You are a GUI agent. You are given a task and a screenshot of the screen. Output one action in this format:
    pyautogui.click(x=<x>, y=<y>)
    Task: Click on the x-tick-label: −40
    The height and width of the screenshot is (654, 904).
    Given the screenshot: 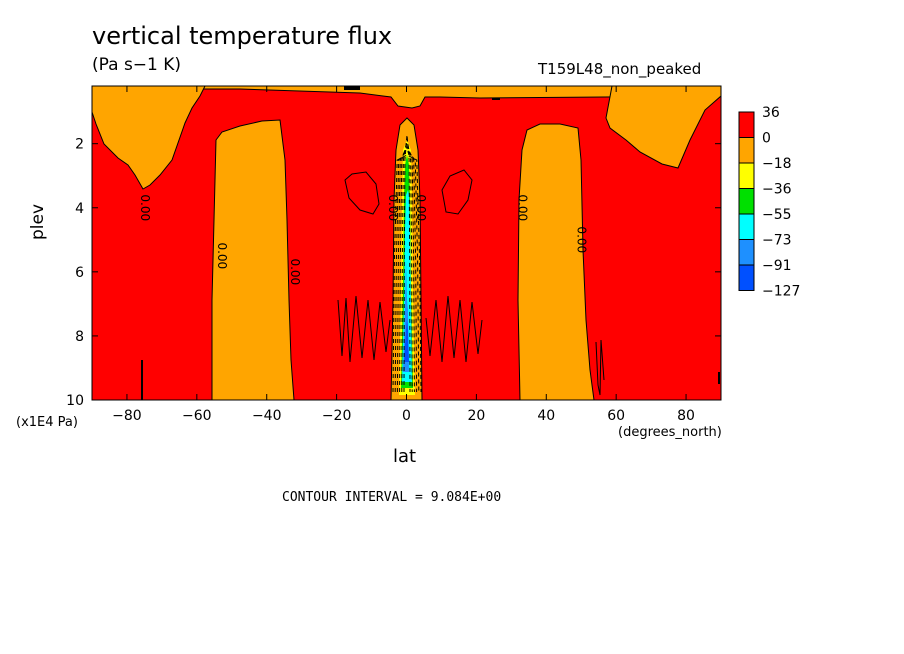 What is the action you would take?
    pyautogui.click(x=267, y=416)
    